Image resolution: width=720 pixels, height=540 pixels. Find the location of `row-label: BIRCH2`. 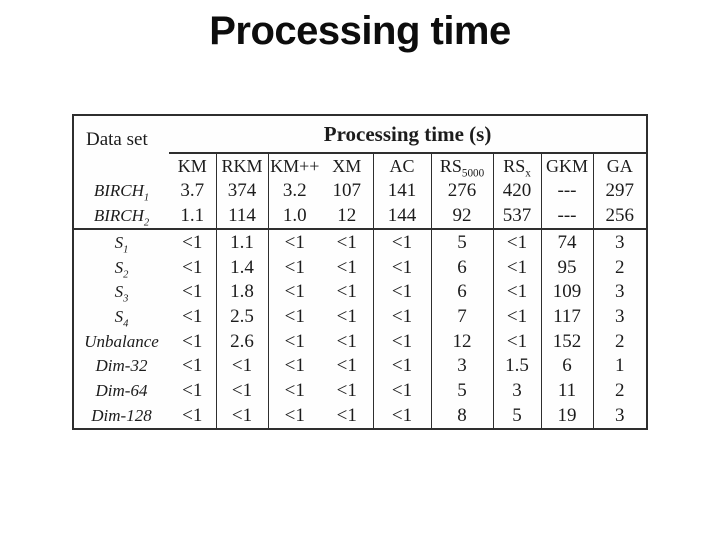

row-label: BIRCH2 is located at coordinates (121, 217).